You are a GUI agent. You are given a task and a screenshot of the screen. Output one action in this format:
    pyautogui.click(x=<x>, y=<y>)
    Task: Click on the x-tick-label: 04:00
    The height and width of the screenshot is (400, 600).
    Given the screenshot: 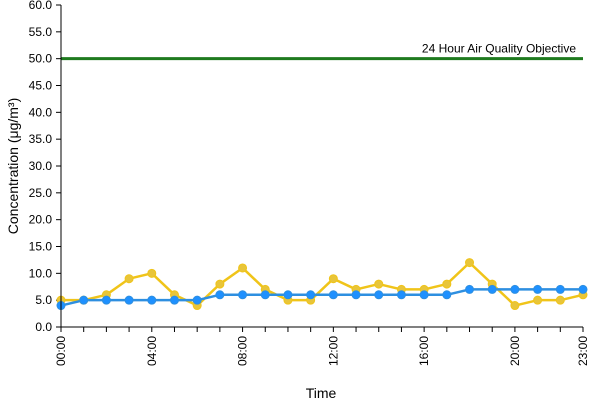 What is the action you would take?
    pyautogui.click(x=152, y=351)
    